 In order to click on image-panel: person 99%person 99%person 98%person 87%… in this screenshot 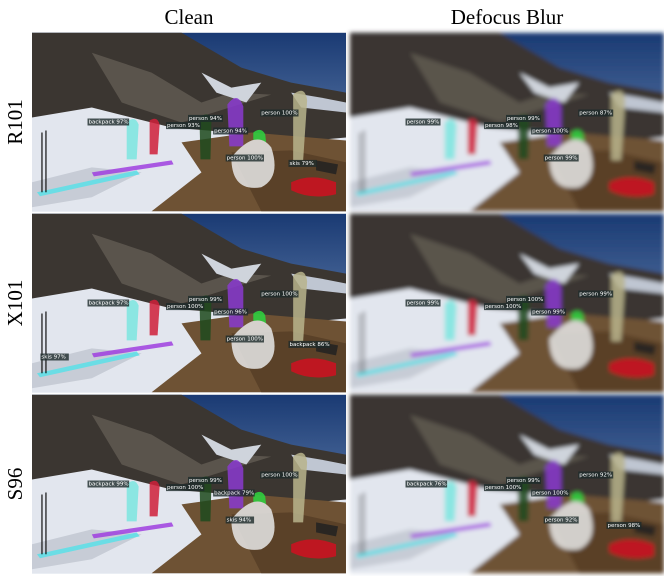, I will do `click(507, 122)`.